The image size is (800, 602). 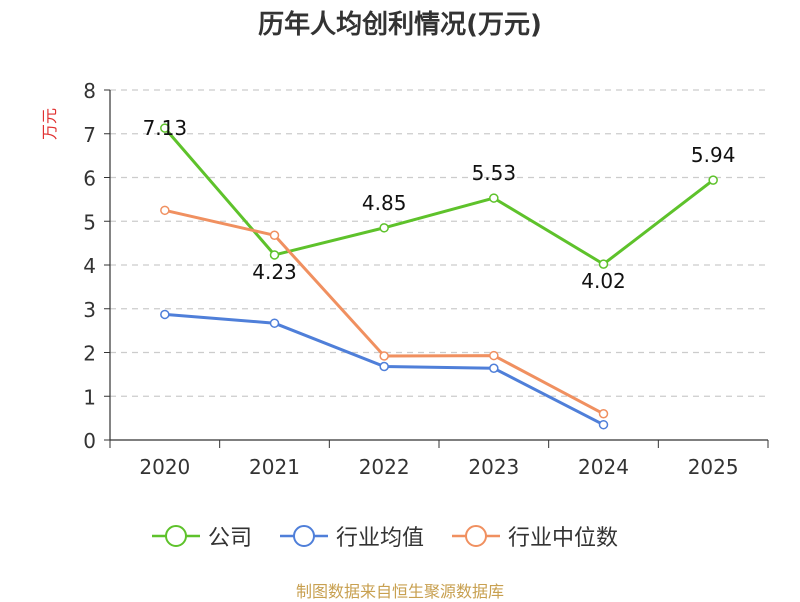 I want to click on y-tick-label: 1, so click(x=89, y=397).